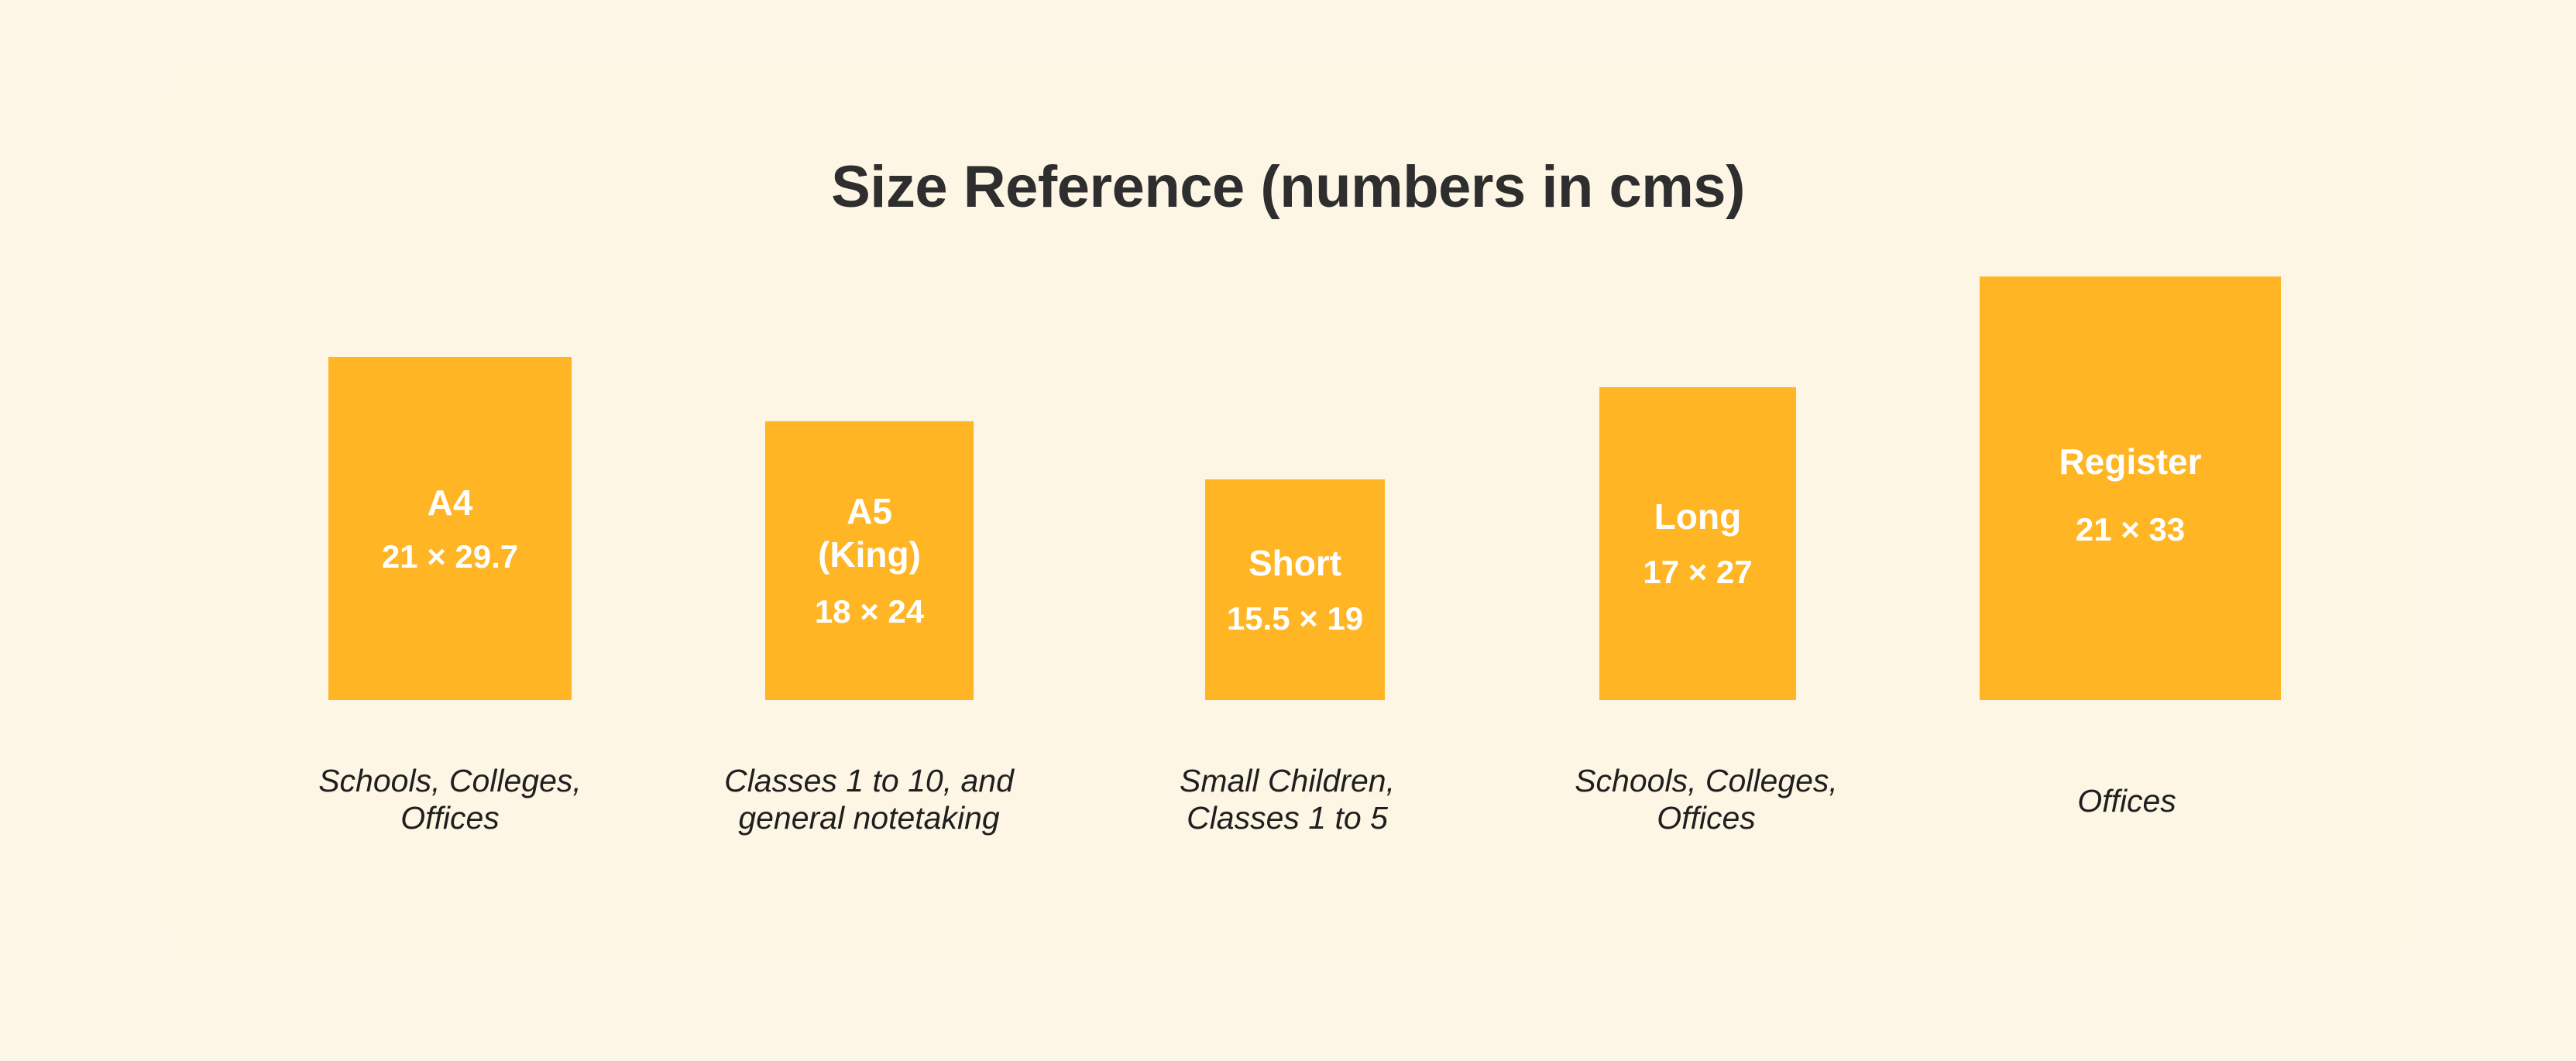 This screenshot has height=1061, width=2576. Describe the element at coordinates (869, 799) in the screenshot. I see `size-usage-a5-king: Classes 1 to 10, and general notetaking` at that location.